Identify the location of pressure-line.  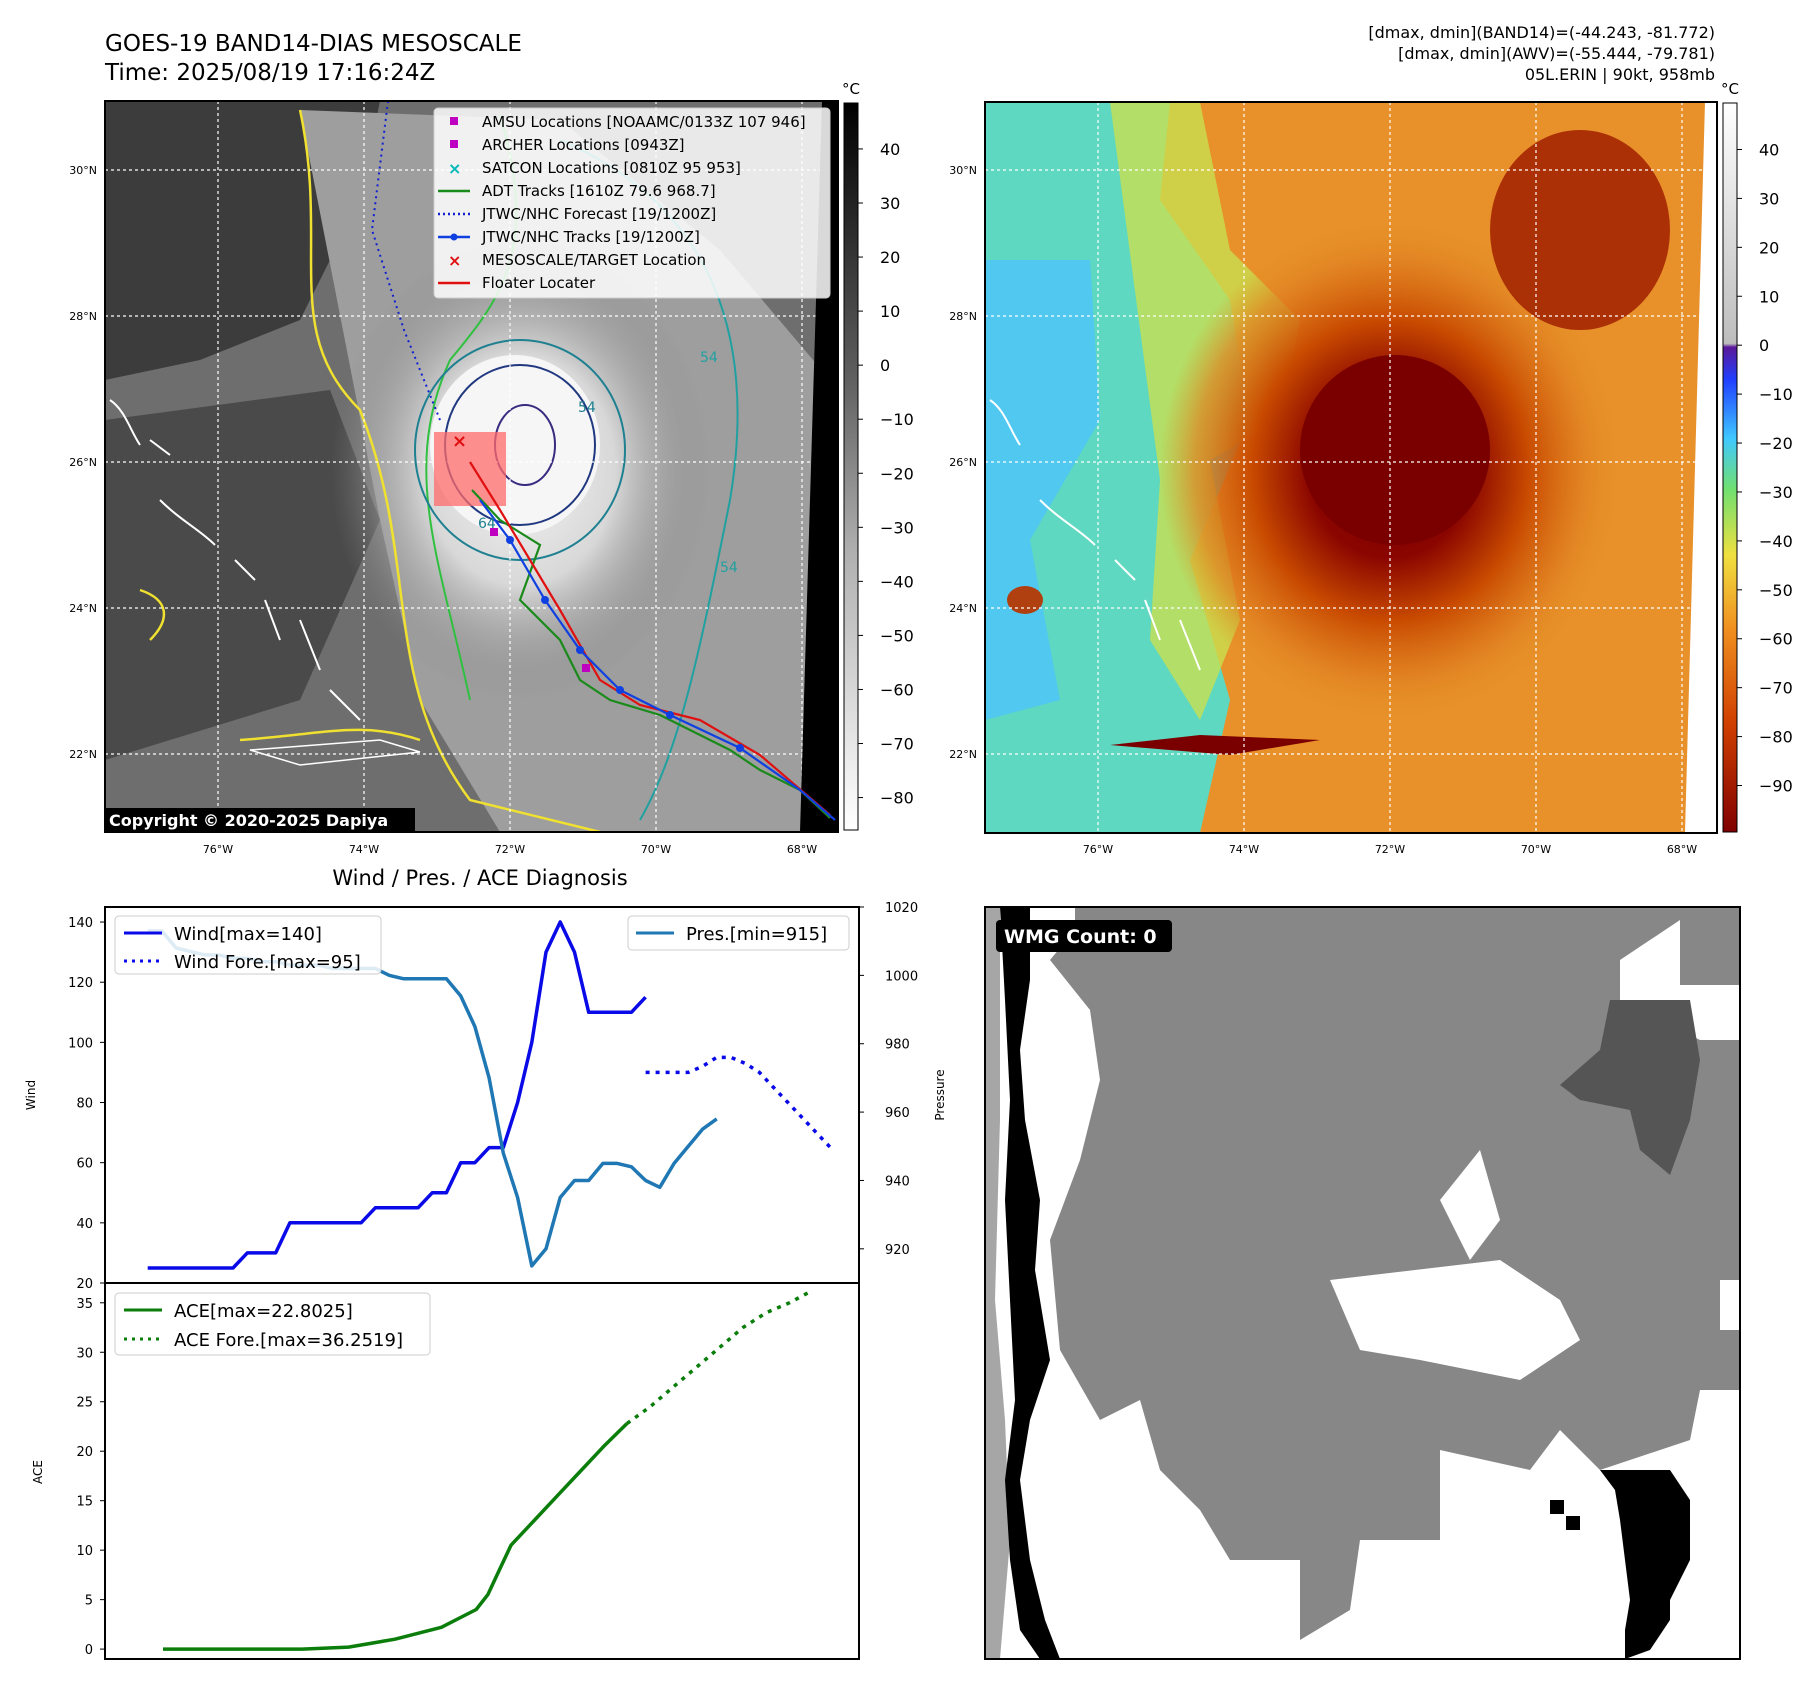
(432, 1098).